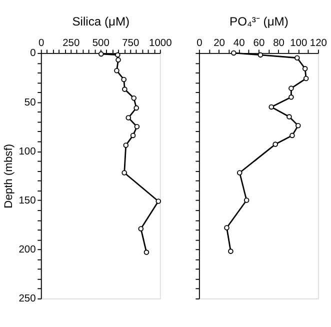  I want to click on x-tick-label: 1000, so click(160, 43).